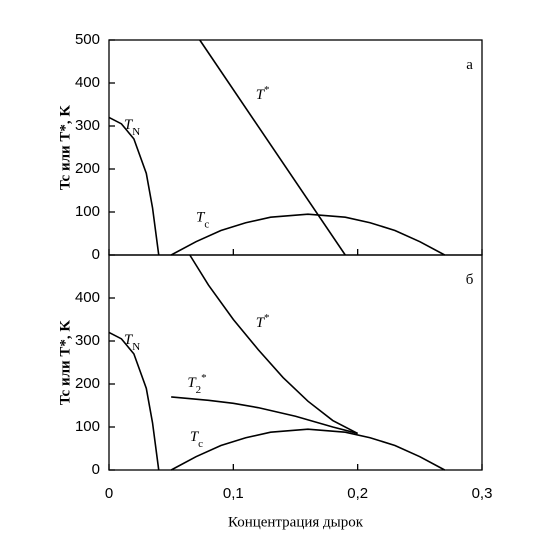  Describe the element at coordinates (87, 39) in the screenshot. I see `y-tick-label: 500` at that location.